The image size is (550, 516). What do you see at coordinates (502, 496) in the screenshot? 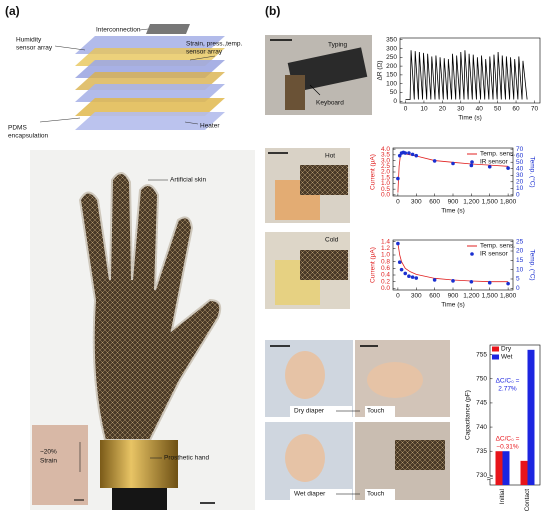
I see `x-tick-label: Initial` at bounding box center [502, 496].